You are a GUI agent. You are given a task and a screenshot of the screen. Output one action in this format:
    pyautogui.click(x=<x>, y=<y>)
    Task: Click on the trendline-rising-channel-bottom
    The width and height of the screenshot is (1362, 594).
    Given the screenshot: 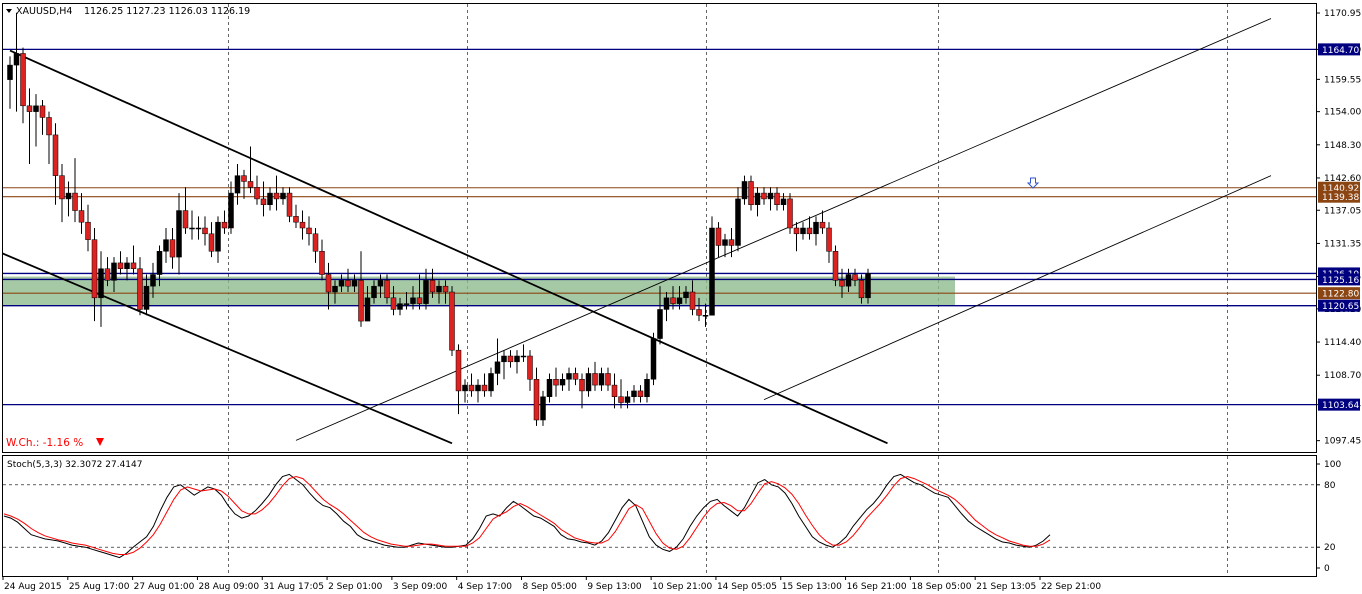 What is the action you would take?
    pyautogui.click(x=1017, y=288)
    